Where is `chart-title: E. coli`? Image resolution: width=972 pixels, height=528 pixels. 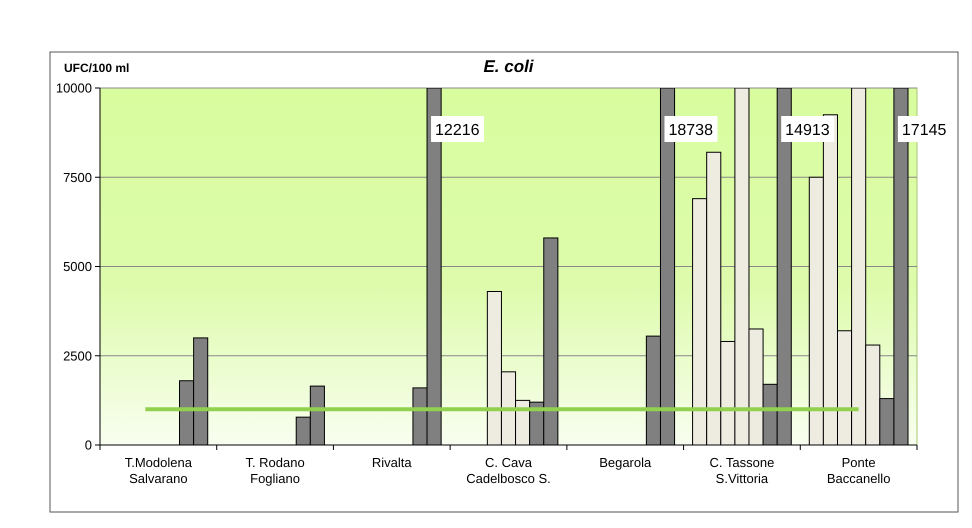
chart-title: E. coli is located at coordinates (509, 66).